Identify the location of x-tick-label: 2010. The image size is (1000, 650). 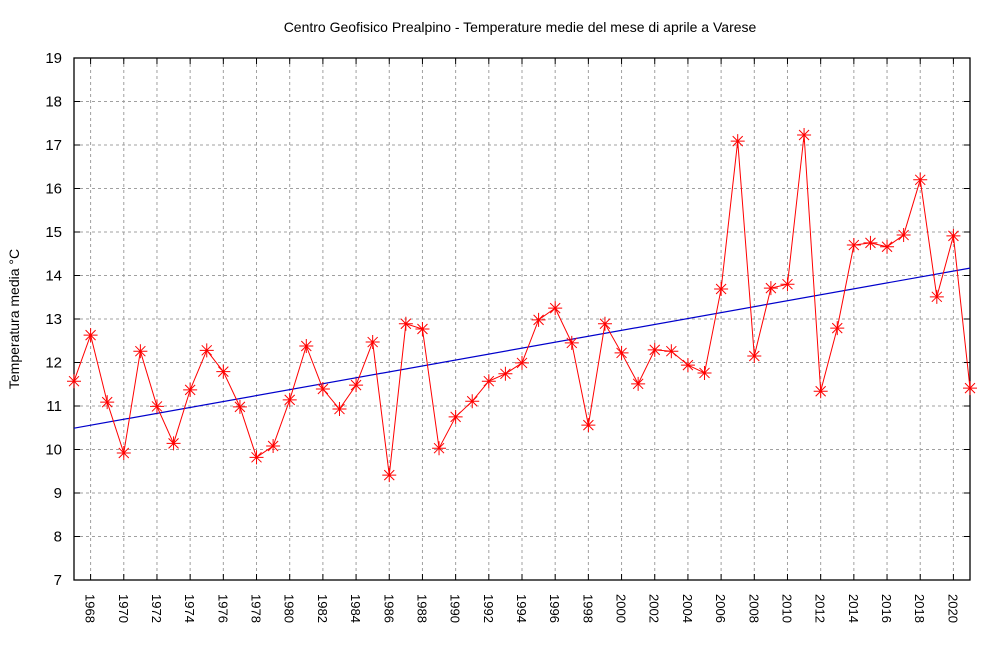
(786, 608).